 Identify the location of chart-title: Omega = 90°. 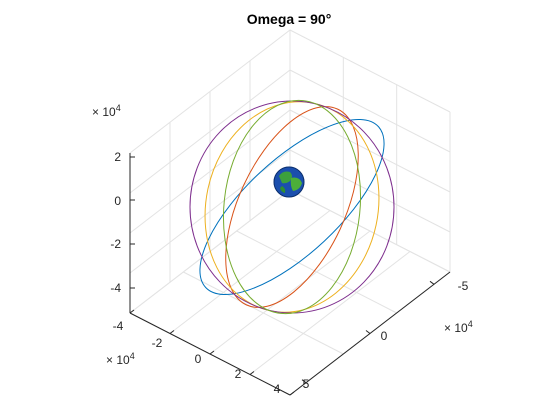
(289, 19).